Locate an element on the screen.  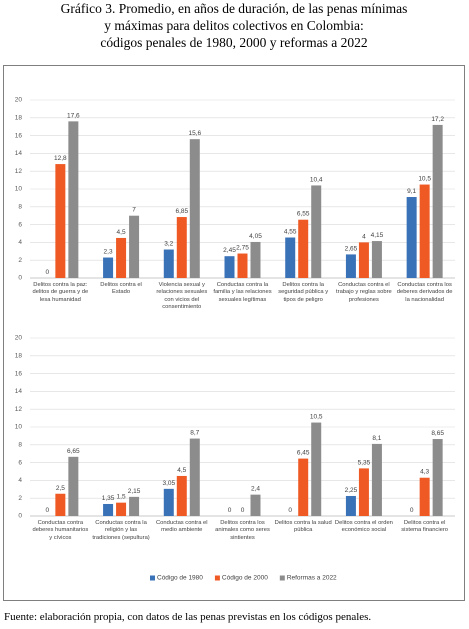
y-tick-label: 12 is located at coordinates (19, 171).